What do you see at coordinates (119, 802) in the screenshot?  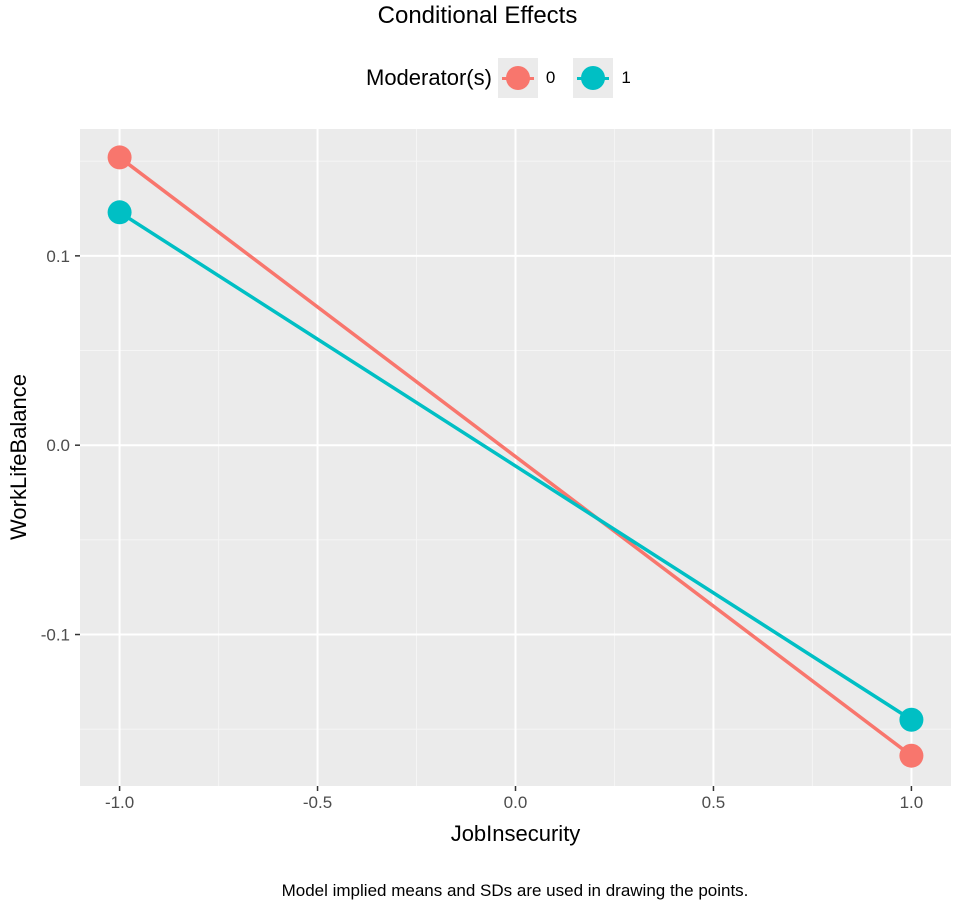 I see `x-tick-label-0: -1.0` at bounding box center [119, 802].